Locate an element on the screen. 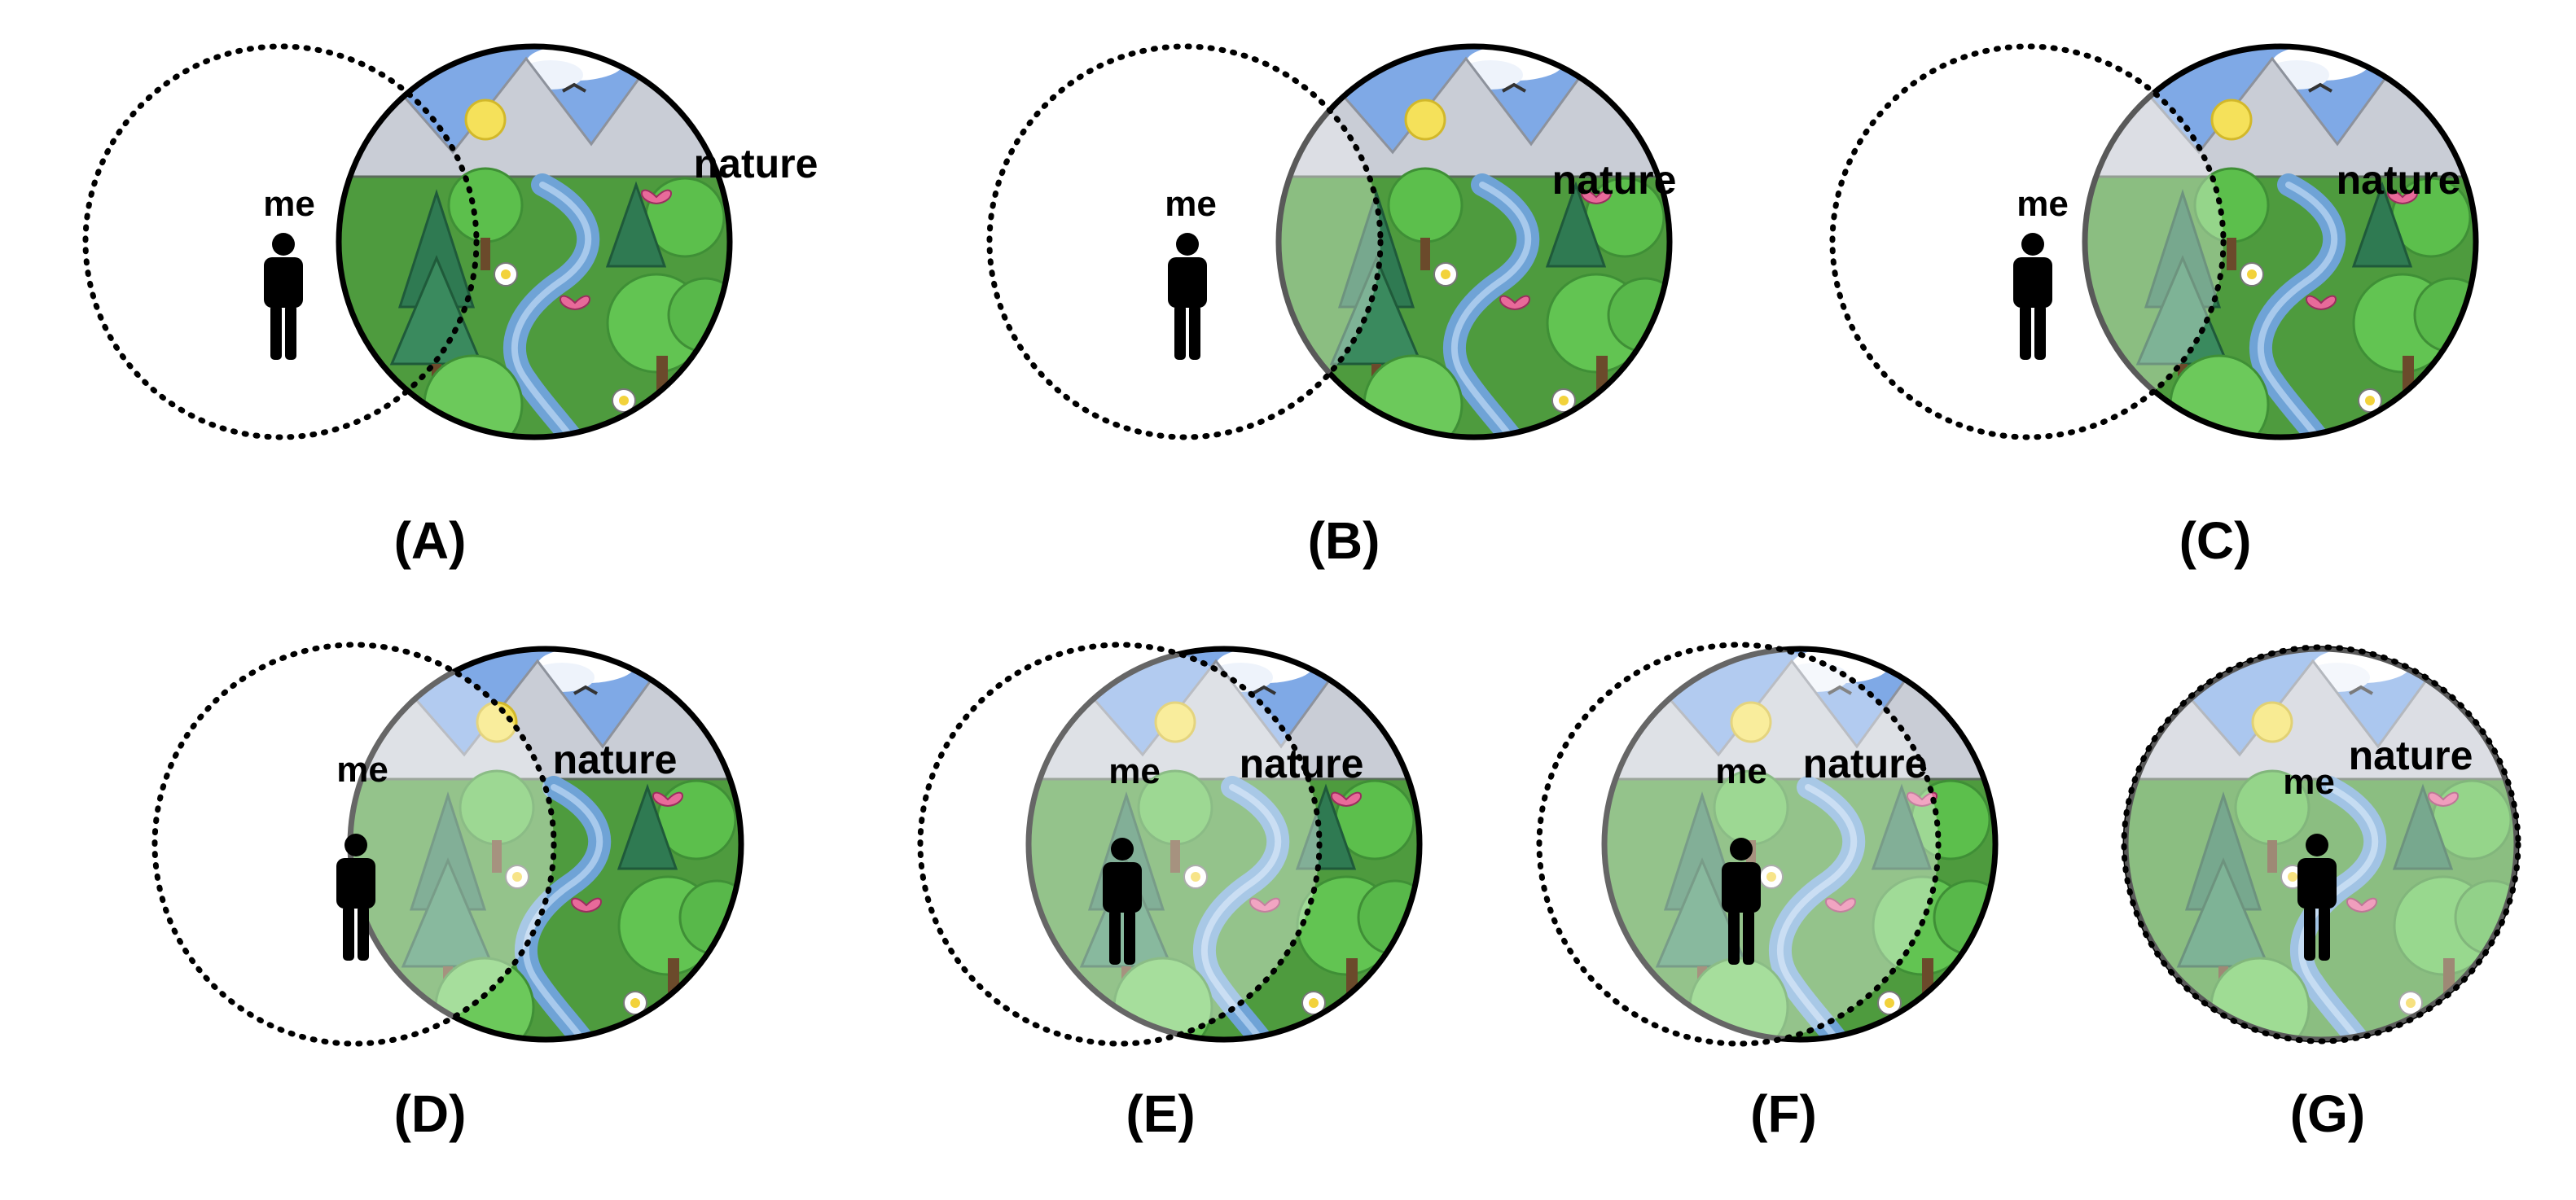  panel-c: me nature (C) is located at coordinates (2154, 306).